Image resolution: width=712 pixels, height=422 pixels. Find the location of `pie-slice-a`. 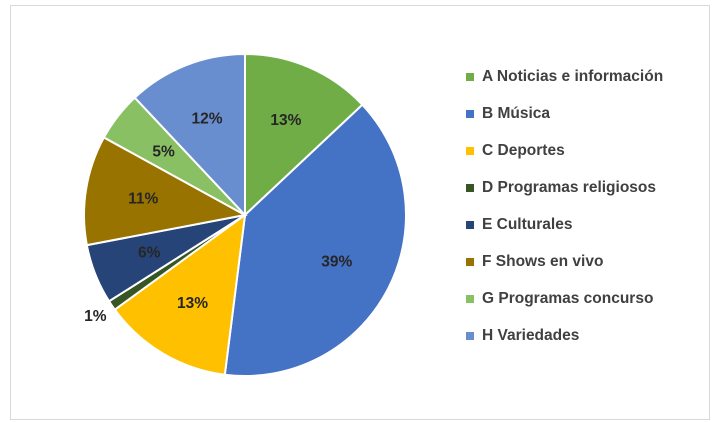

pie-slice-a is located at coordinates (304, 135).